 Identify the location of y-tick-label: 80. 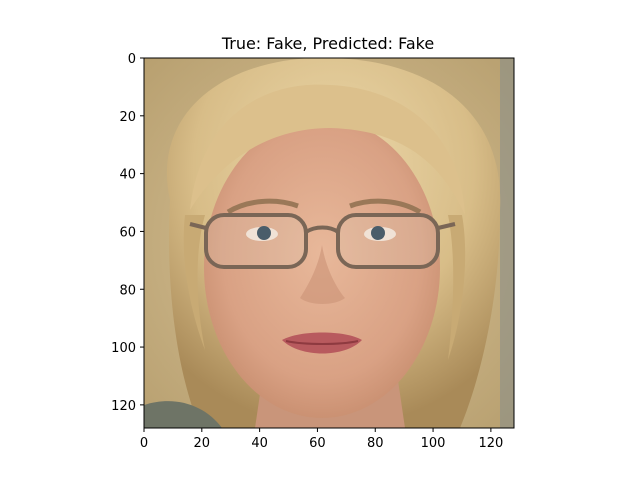
(127, 290).